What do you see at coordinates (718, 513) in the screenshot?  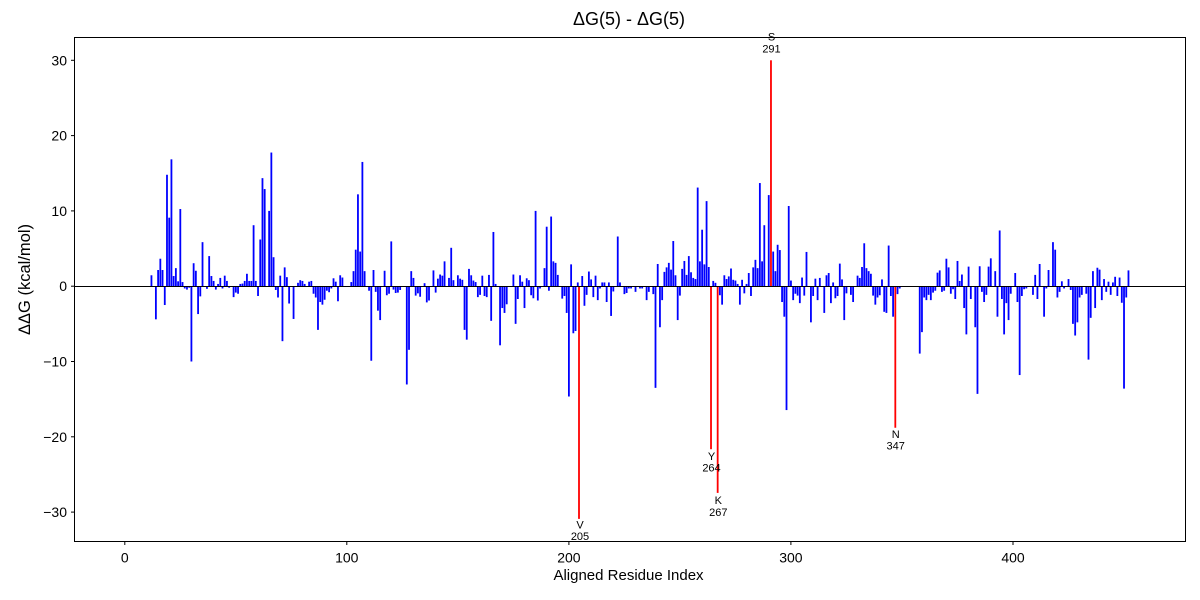 I see `svg-text: 267` at bounding box center [718, 513].